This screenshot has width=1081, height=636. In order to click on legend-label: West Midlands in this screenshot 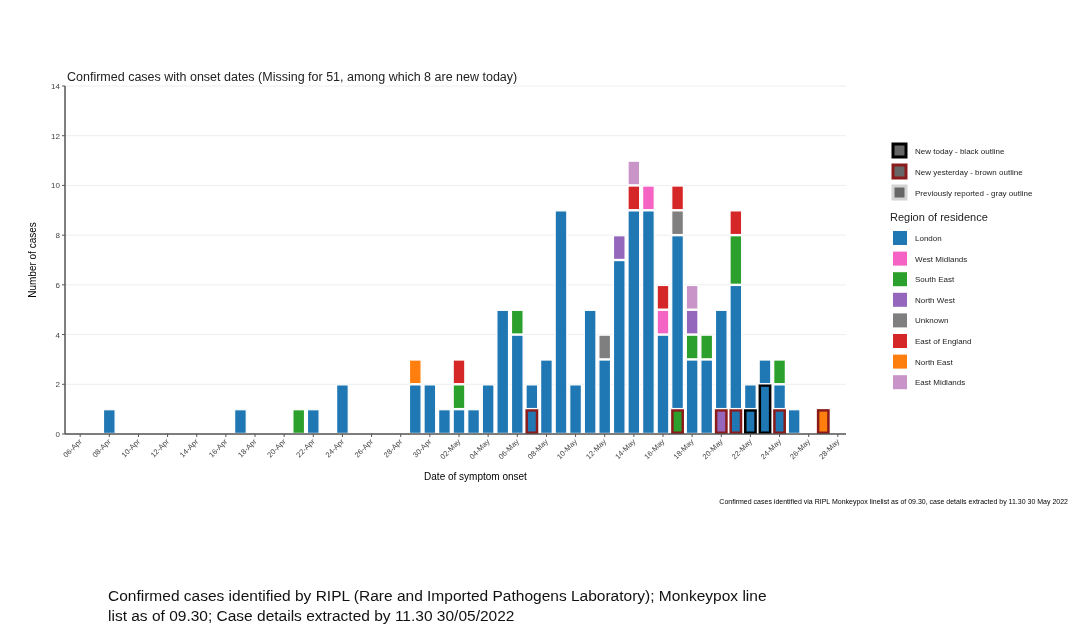, I will do `click(941, 259)`.